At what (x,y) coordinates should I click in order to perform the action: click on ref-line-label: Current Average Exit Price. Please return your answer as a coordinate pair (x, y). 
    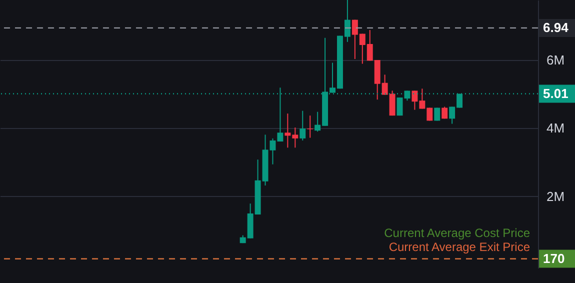
    Looking at the image, I should click on (459, 247).